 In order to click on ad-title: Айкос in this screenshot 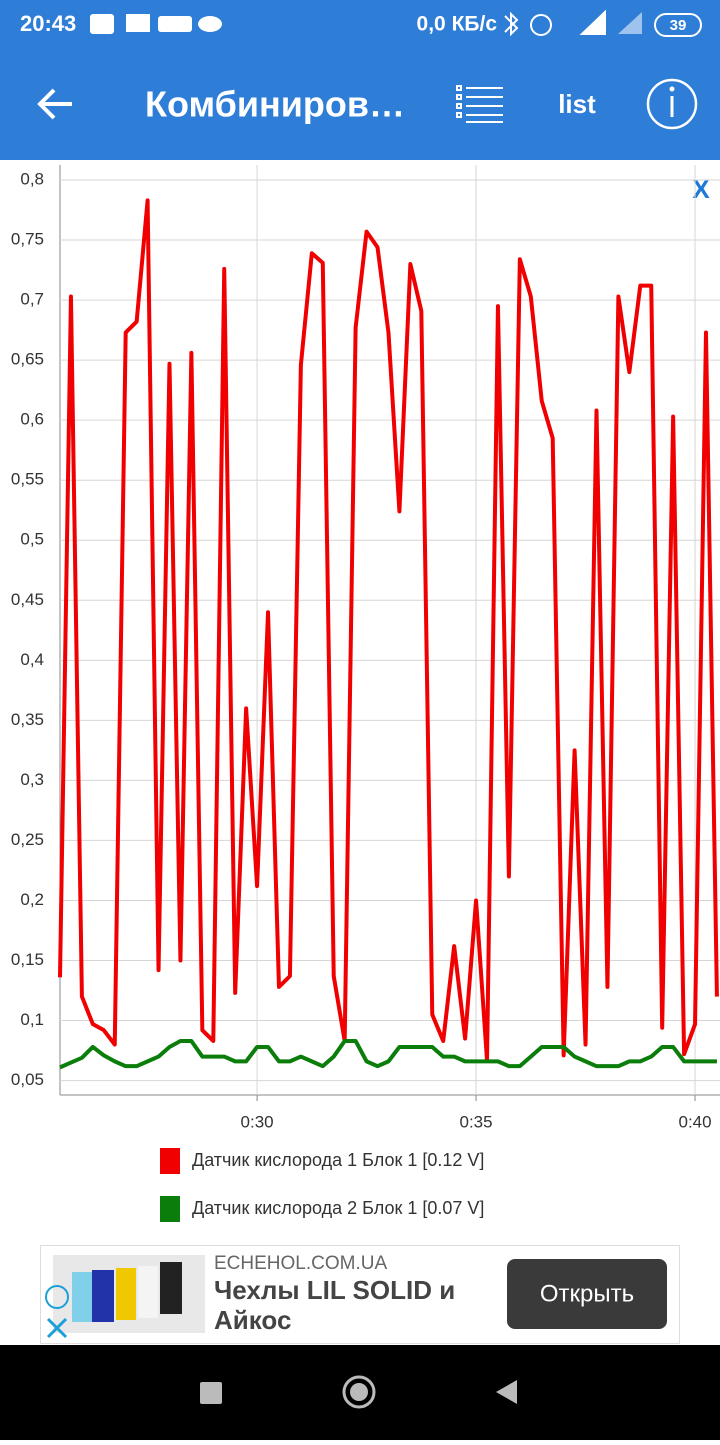, I will do `click(252, 1320)`.